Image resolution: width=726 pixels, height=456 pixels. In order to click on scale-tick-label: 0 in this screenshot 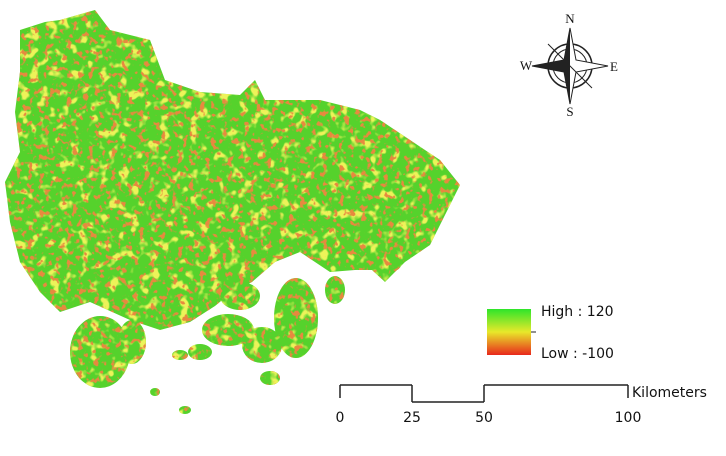, I will do `click(340, 418)`.